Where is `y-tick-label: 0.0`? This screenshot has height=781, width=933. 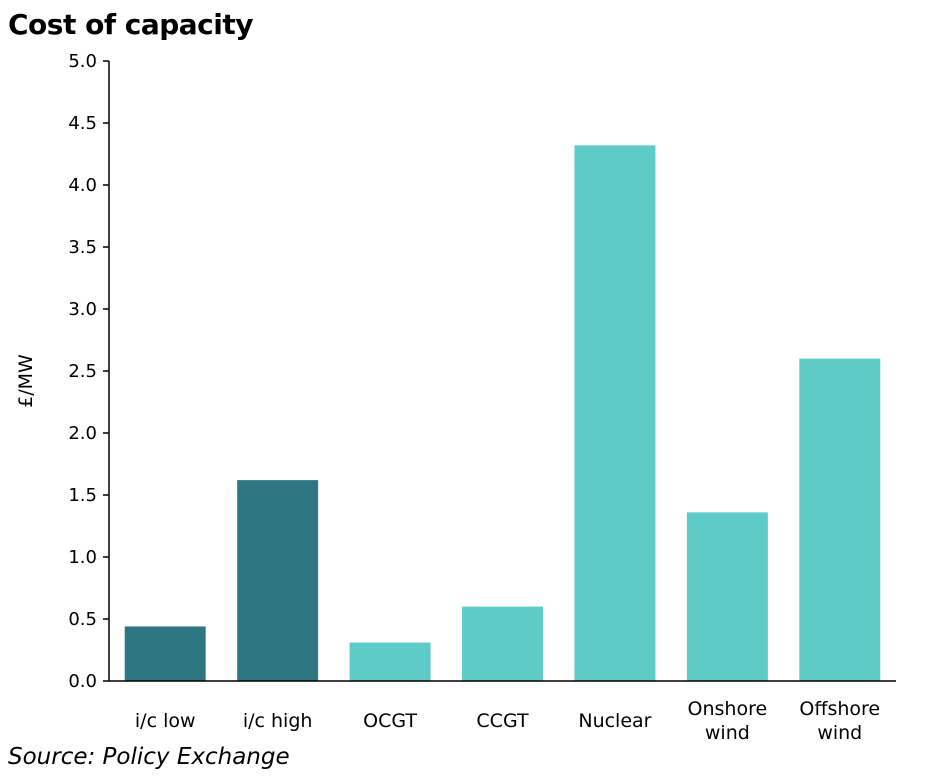
y-tick-label: 0.0 is located at coordinates (82, 681).